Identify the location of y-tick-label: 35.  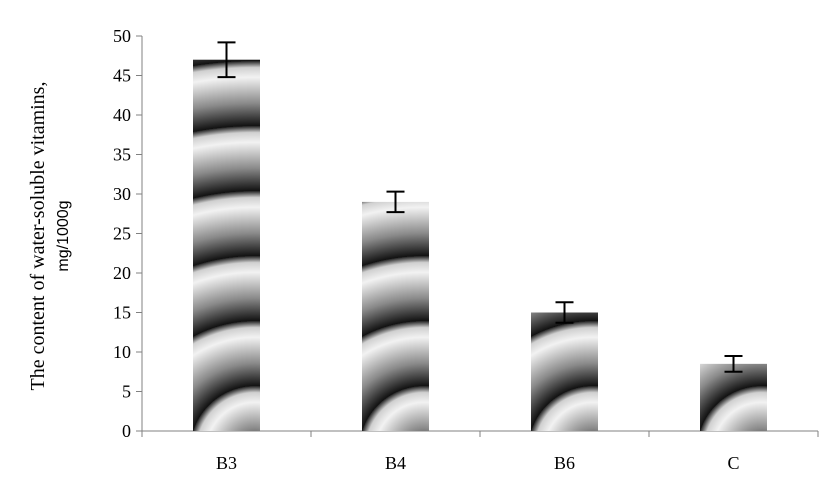
(122, 155).